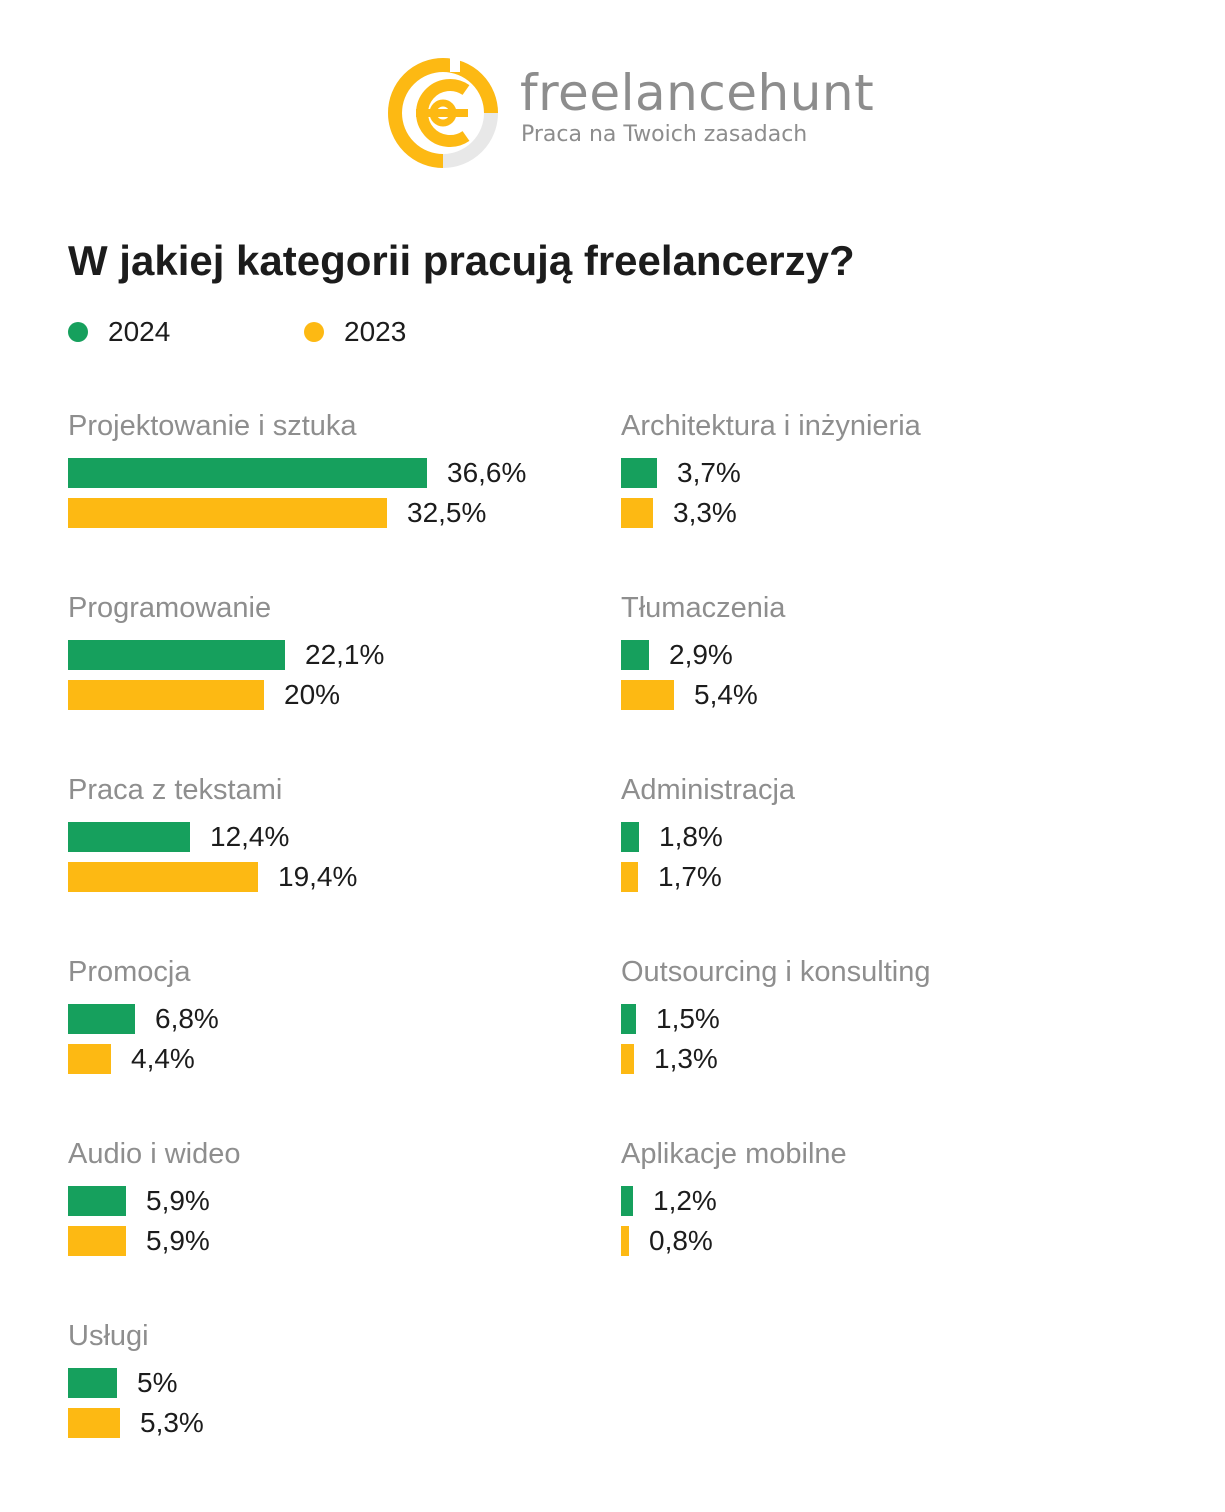 The width and height of the screenshot is (1225, 1512). Describe the element at coordinates (247, 473) in the screenshot. I see `category-0-bar-2024` at that location.